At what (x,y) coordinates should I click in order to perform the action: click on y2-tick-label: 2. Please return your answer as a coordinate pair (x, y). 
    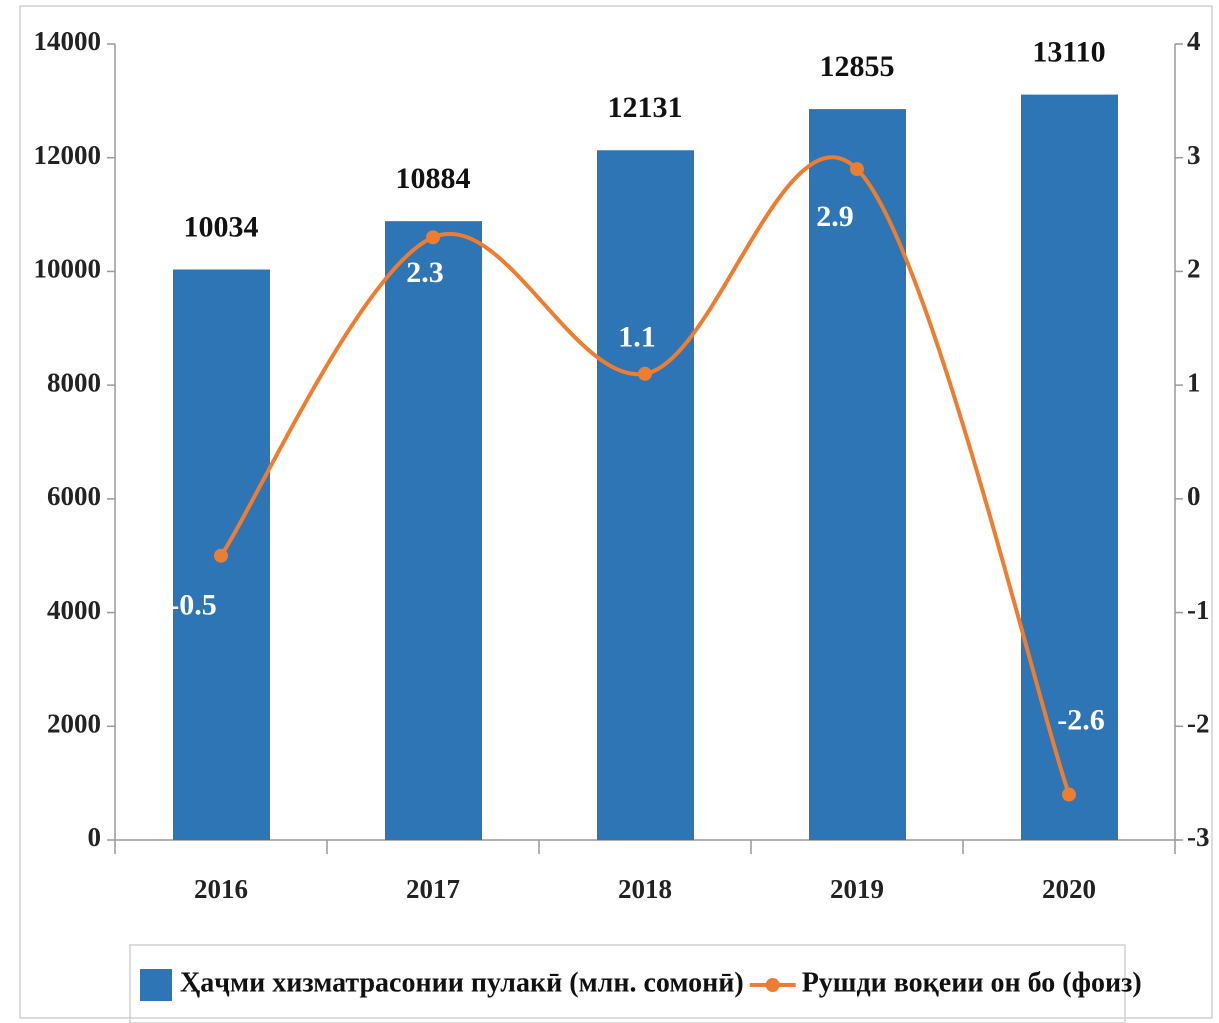
    Looking at the image, I should click on (1194, 269).